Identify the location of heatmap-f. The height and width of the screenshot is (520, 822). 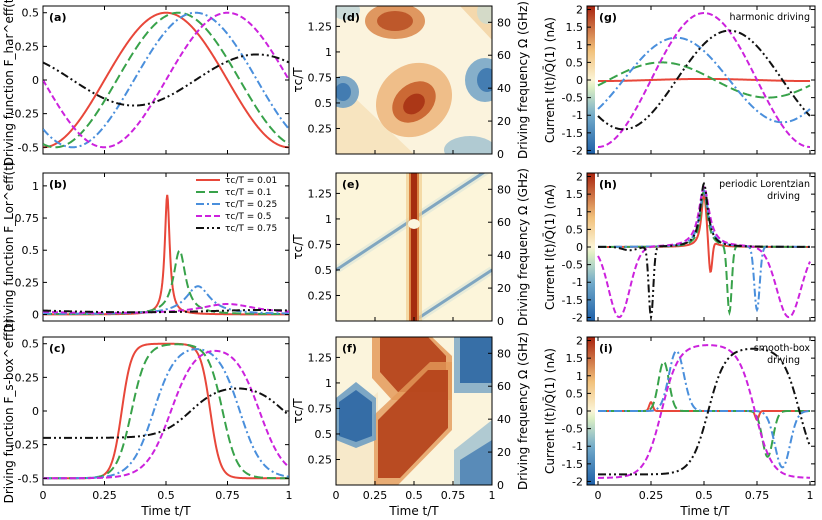
(414, 411).